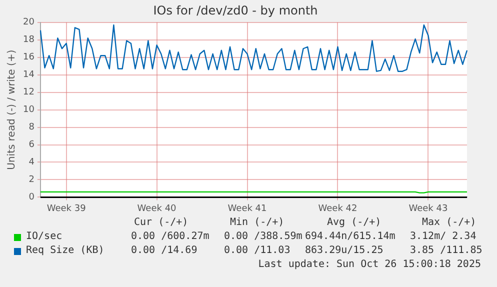 This screenshot has height=287, width=497. Describe the element at coordinates (29, 110) in the screenshot. I see `y-tick-label: 10` at that location.